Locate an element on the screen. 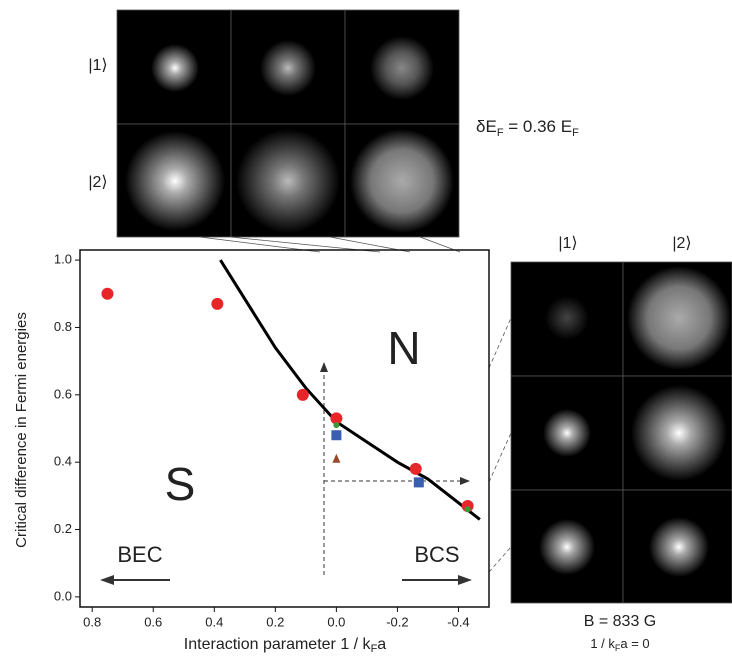 The image size is (732, 657). y-tick-label: 0.6 is located at coordinates (63, 393).